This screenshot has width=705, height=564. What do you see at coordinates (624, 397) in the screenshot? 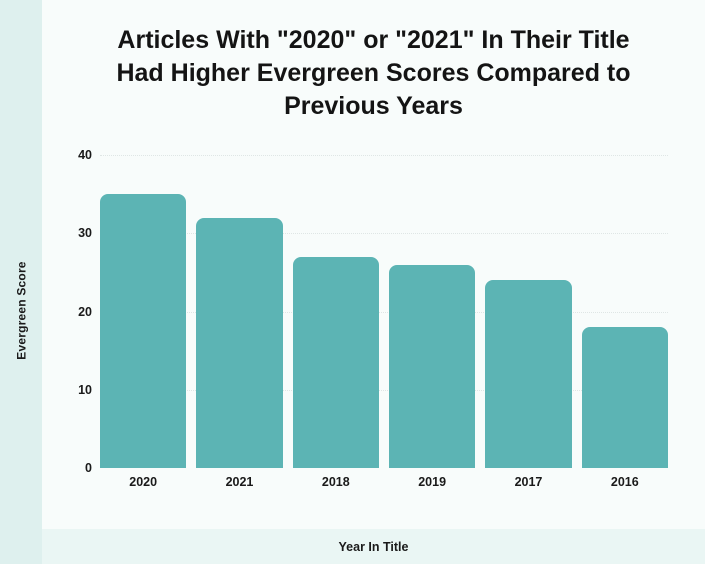
I see `bar-2016` at bounding box center [624, 397].